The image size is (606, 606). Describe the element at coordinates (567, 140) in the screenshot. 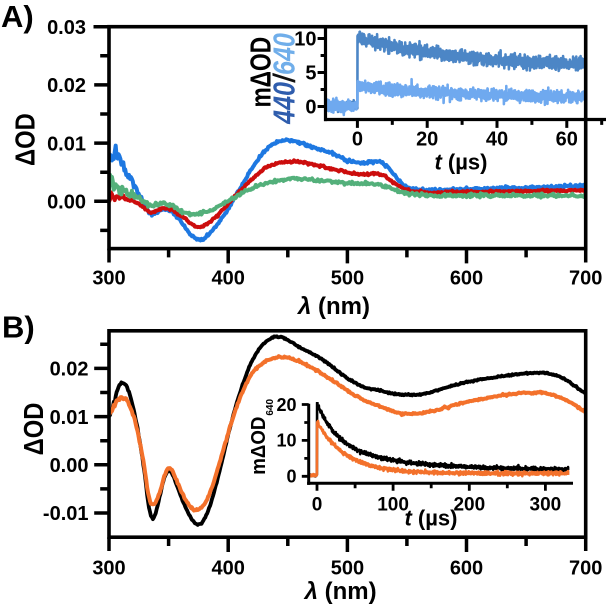

I see `svg-text: 60` at that location.